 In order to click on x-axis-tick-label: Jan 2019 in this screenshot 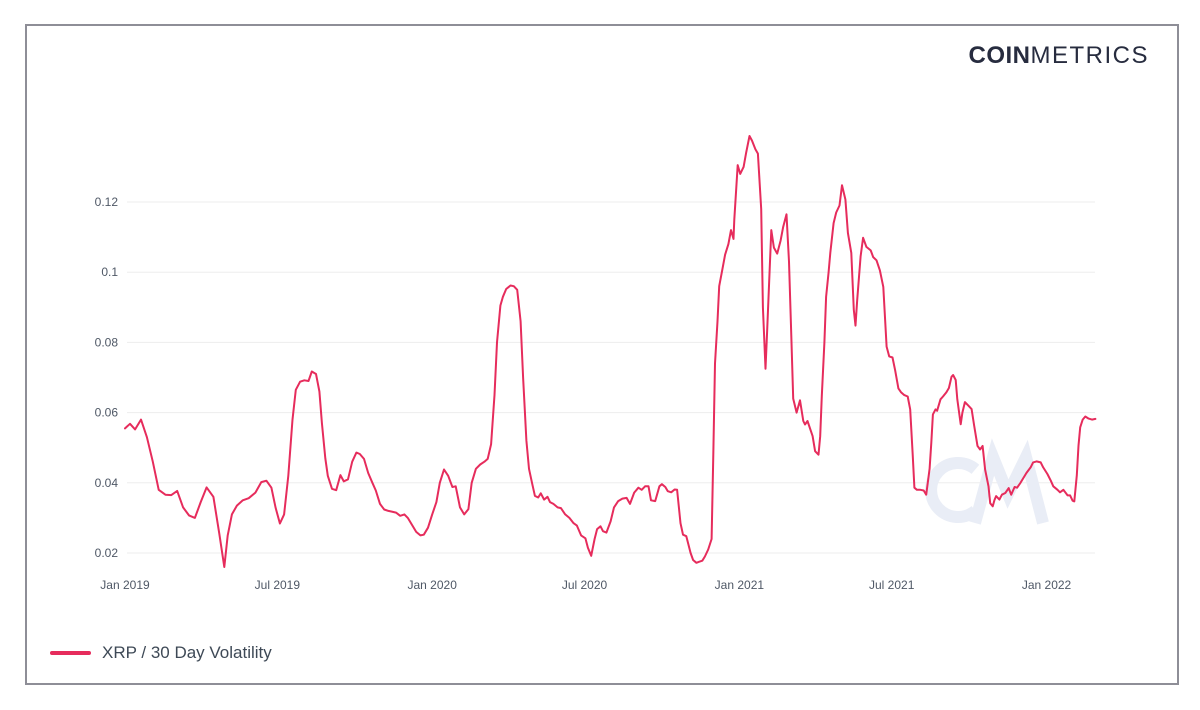, I will do `click(125, 585)`.